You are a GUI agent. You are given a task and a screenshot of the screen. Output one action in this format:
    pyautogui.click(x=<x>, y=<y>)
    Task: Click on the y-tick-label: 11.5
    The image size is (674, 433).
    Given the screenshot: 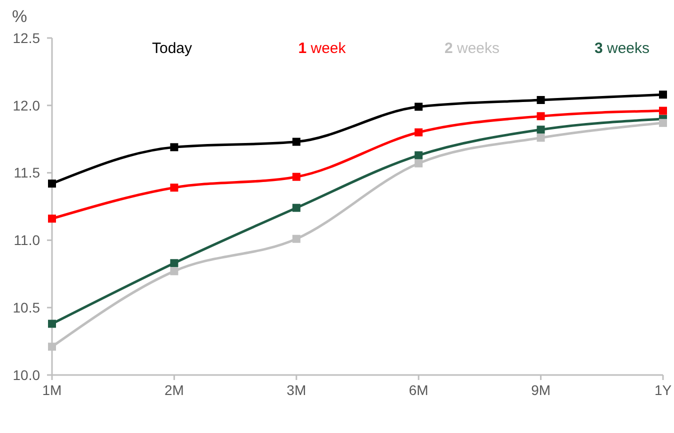 What is the action you would take?
    pyautogui.click(x=27, y=172)
    